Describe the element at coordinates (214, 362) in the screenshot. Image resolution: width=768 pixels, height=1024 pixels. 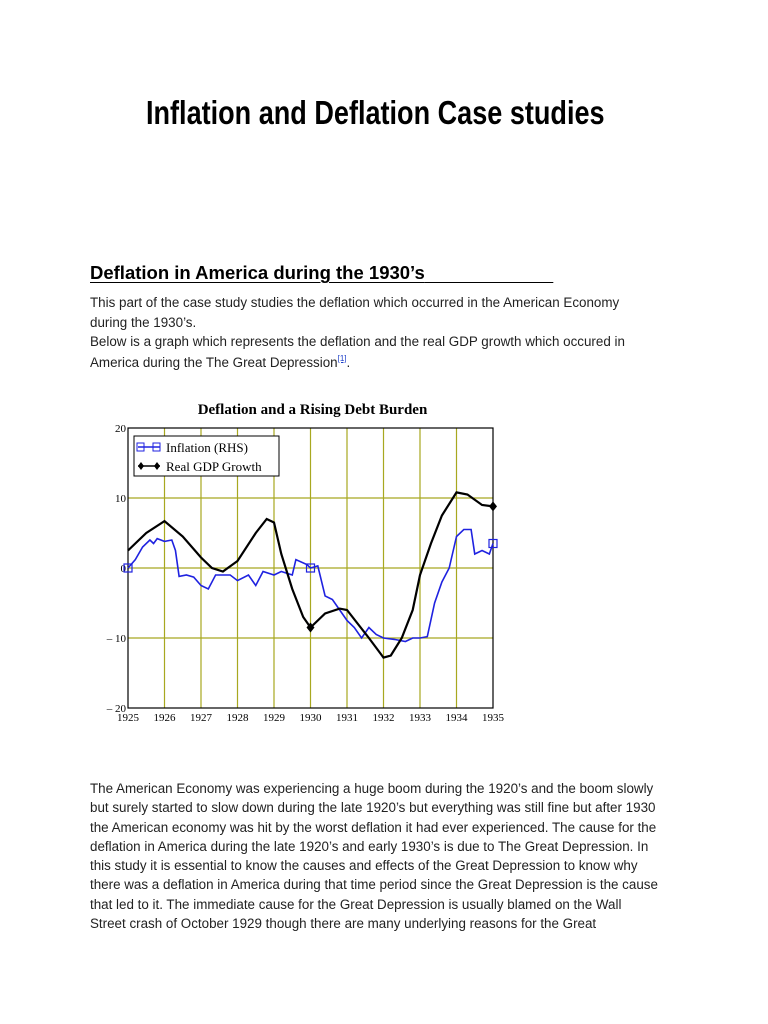
I see `intro-line-text: America during the The Great Depression` at that location.